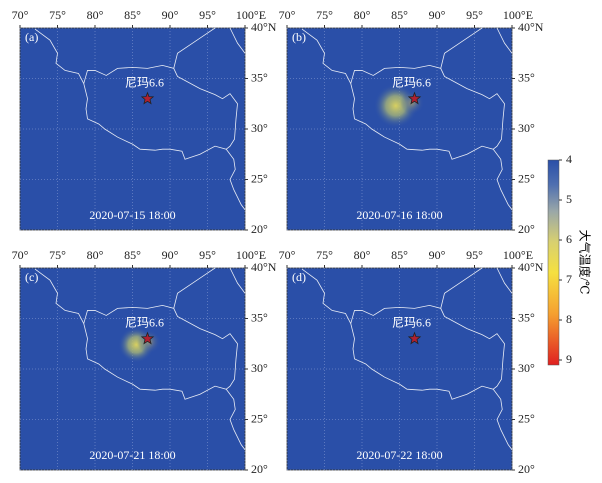  Describe the element at coordinates (299, 37) in the screenshot. I see `panel-label: (b)` at that location.